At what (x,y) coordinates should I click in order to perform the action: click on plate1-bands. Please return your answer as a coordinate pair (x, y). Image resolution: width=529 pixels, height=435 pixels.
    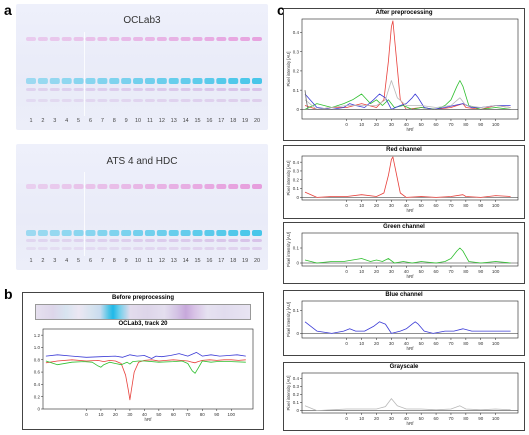
    Looking at the image, I should click on (144, 74).